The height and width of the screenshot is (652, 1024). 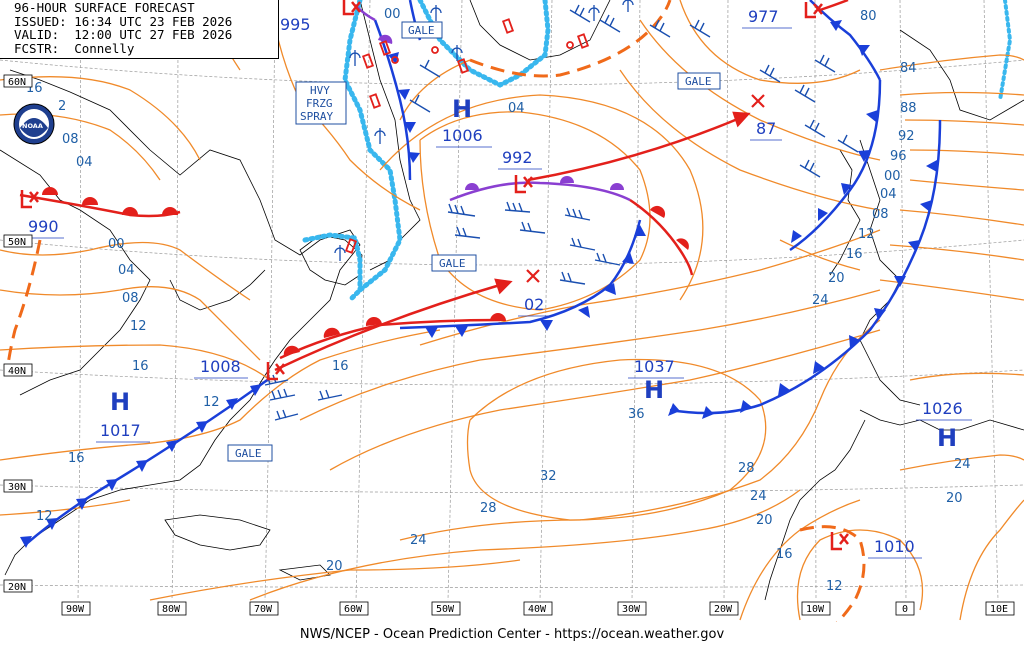 I want to click on forecaster-name: FCSTR: Connelly, so click(x=74, y=48).